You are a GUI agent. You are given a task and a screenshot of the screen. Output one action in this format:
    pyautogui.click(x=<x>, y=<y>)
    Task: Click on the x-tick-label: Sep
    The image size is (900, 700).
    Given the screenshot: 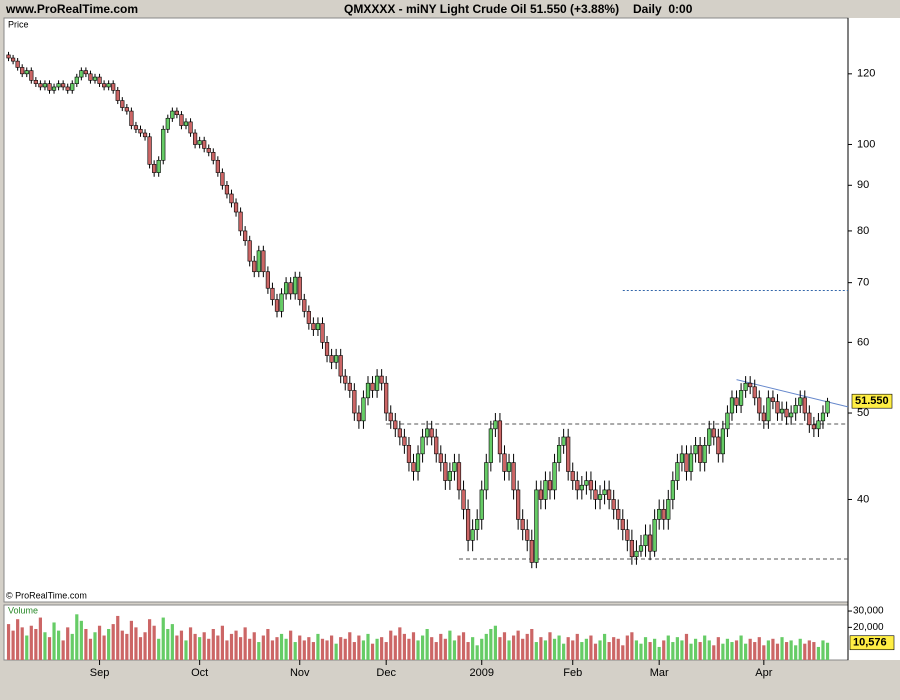 What is the action you would take?
    pyautogui.click(x=100, y=673)
    